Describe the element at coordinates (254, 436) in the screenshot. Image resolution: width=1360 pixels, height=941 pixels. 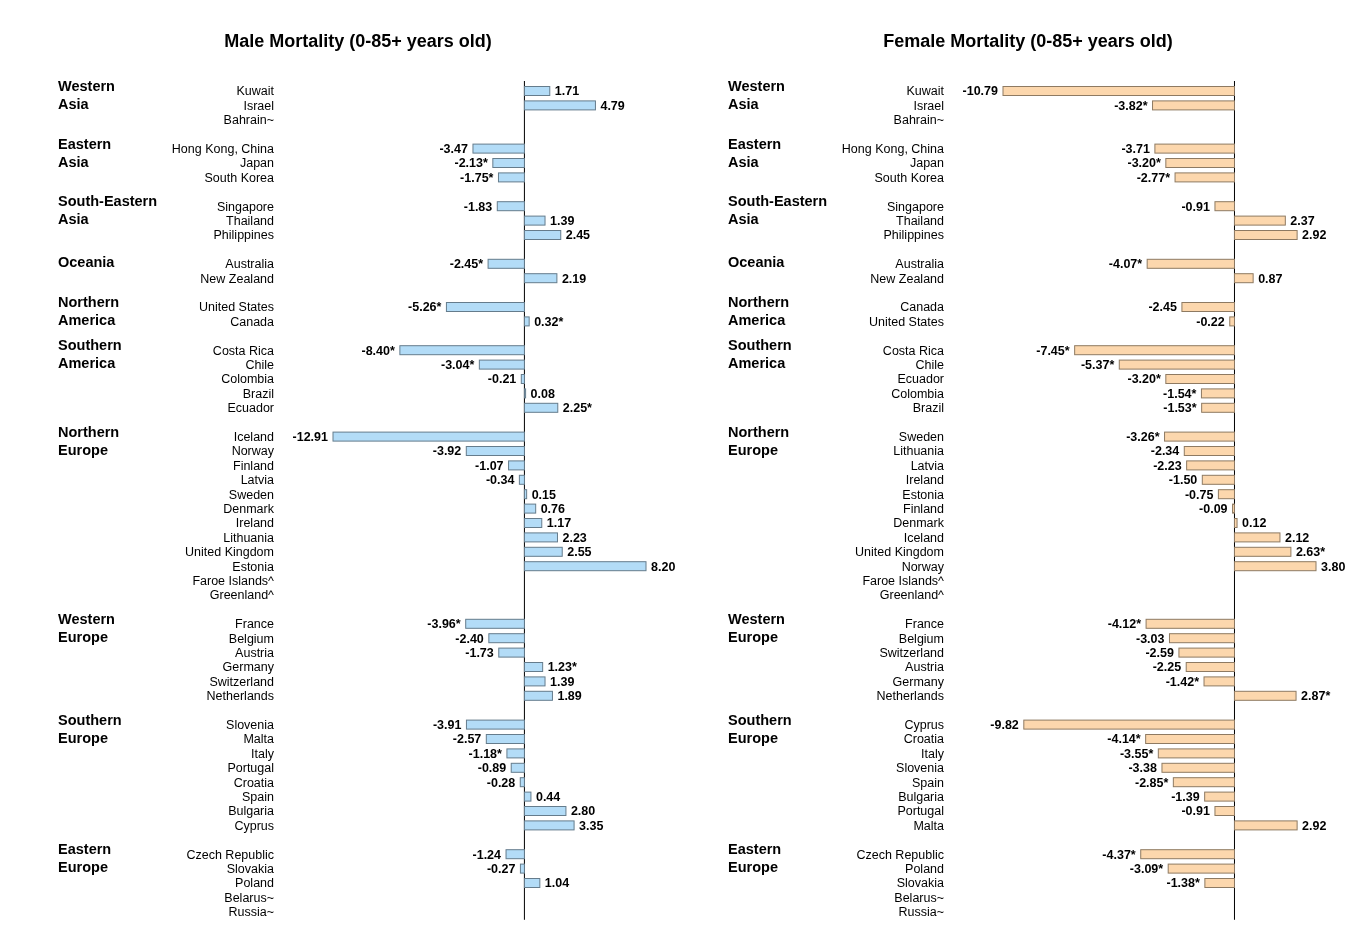
I see `y-tick-label: Iceland` at that location.